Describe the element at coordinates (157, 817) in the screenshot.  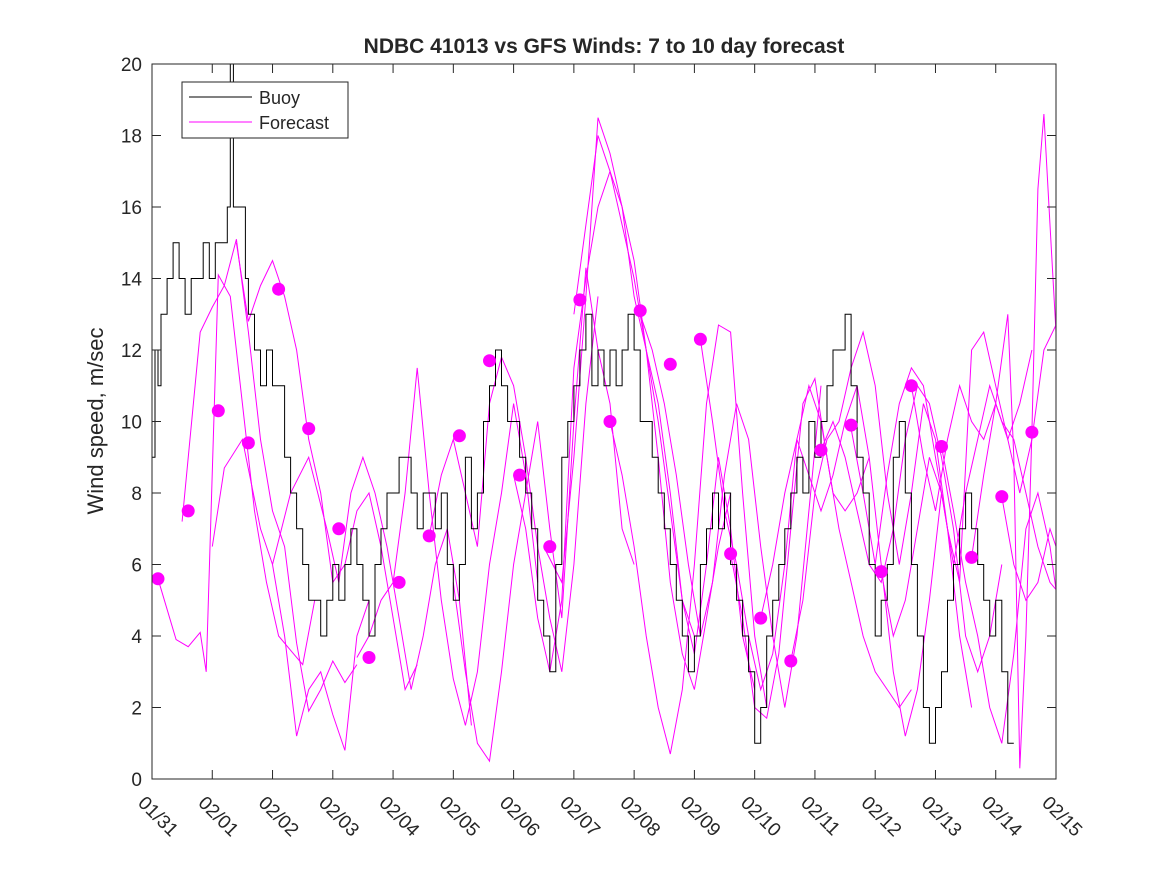
I see `x-tick-label: 01/31` at that location.